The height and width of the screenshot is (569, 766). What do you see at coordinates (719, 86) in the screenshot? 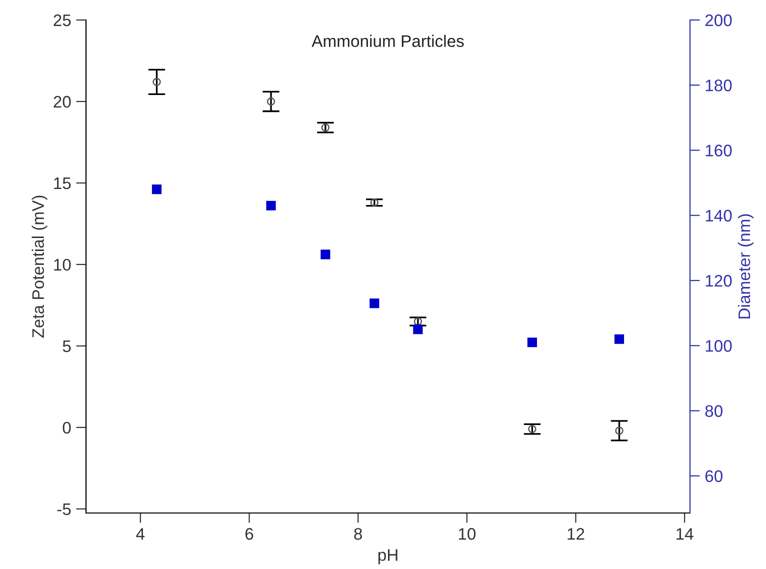
I see `y2-tick-label: 180` at bounding box center [719, 86].